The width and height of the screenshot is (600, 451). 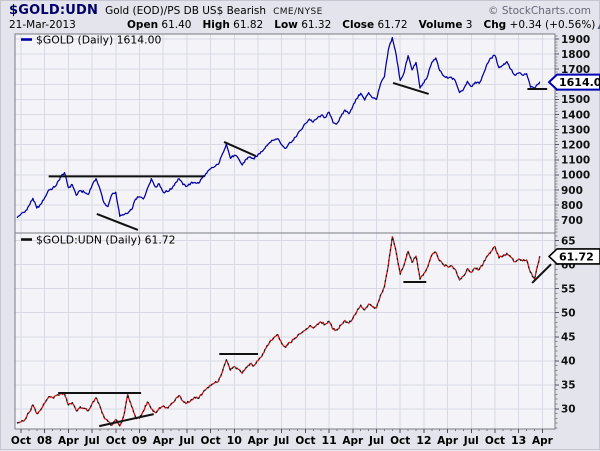 I want to click on x-axis-tick-label: 09, so click(x=139, y=440).